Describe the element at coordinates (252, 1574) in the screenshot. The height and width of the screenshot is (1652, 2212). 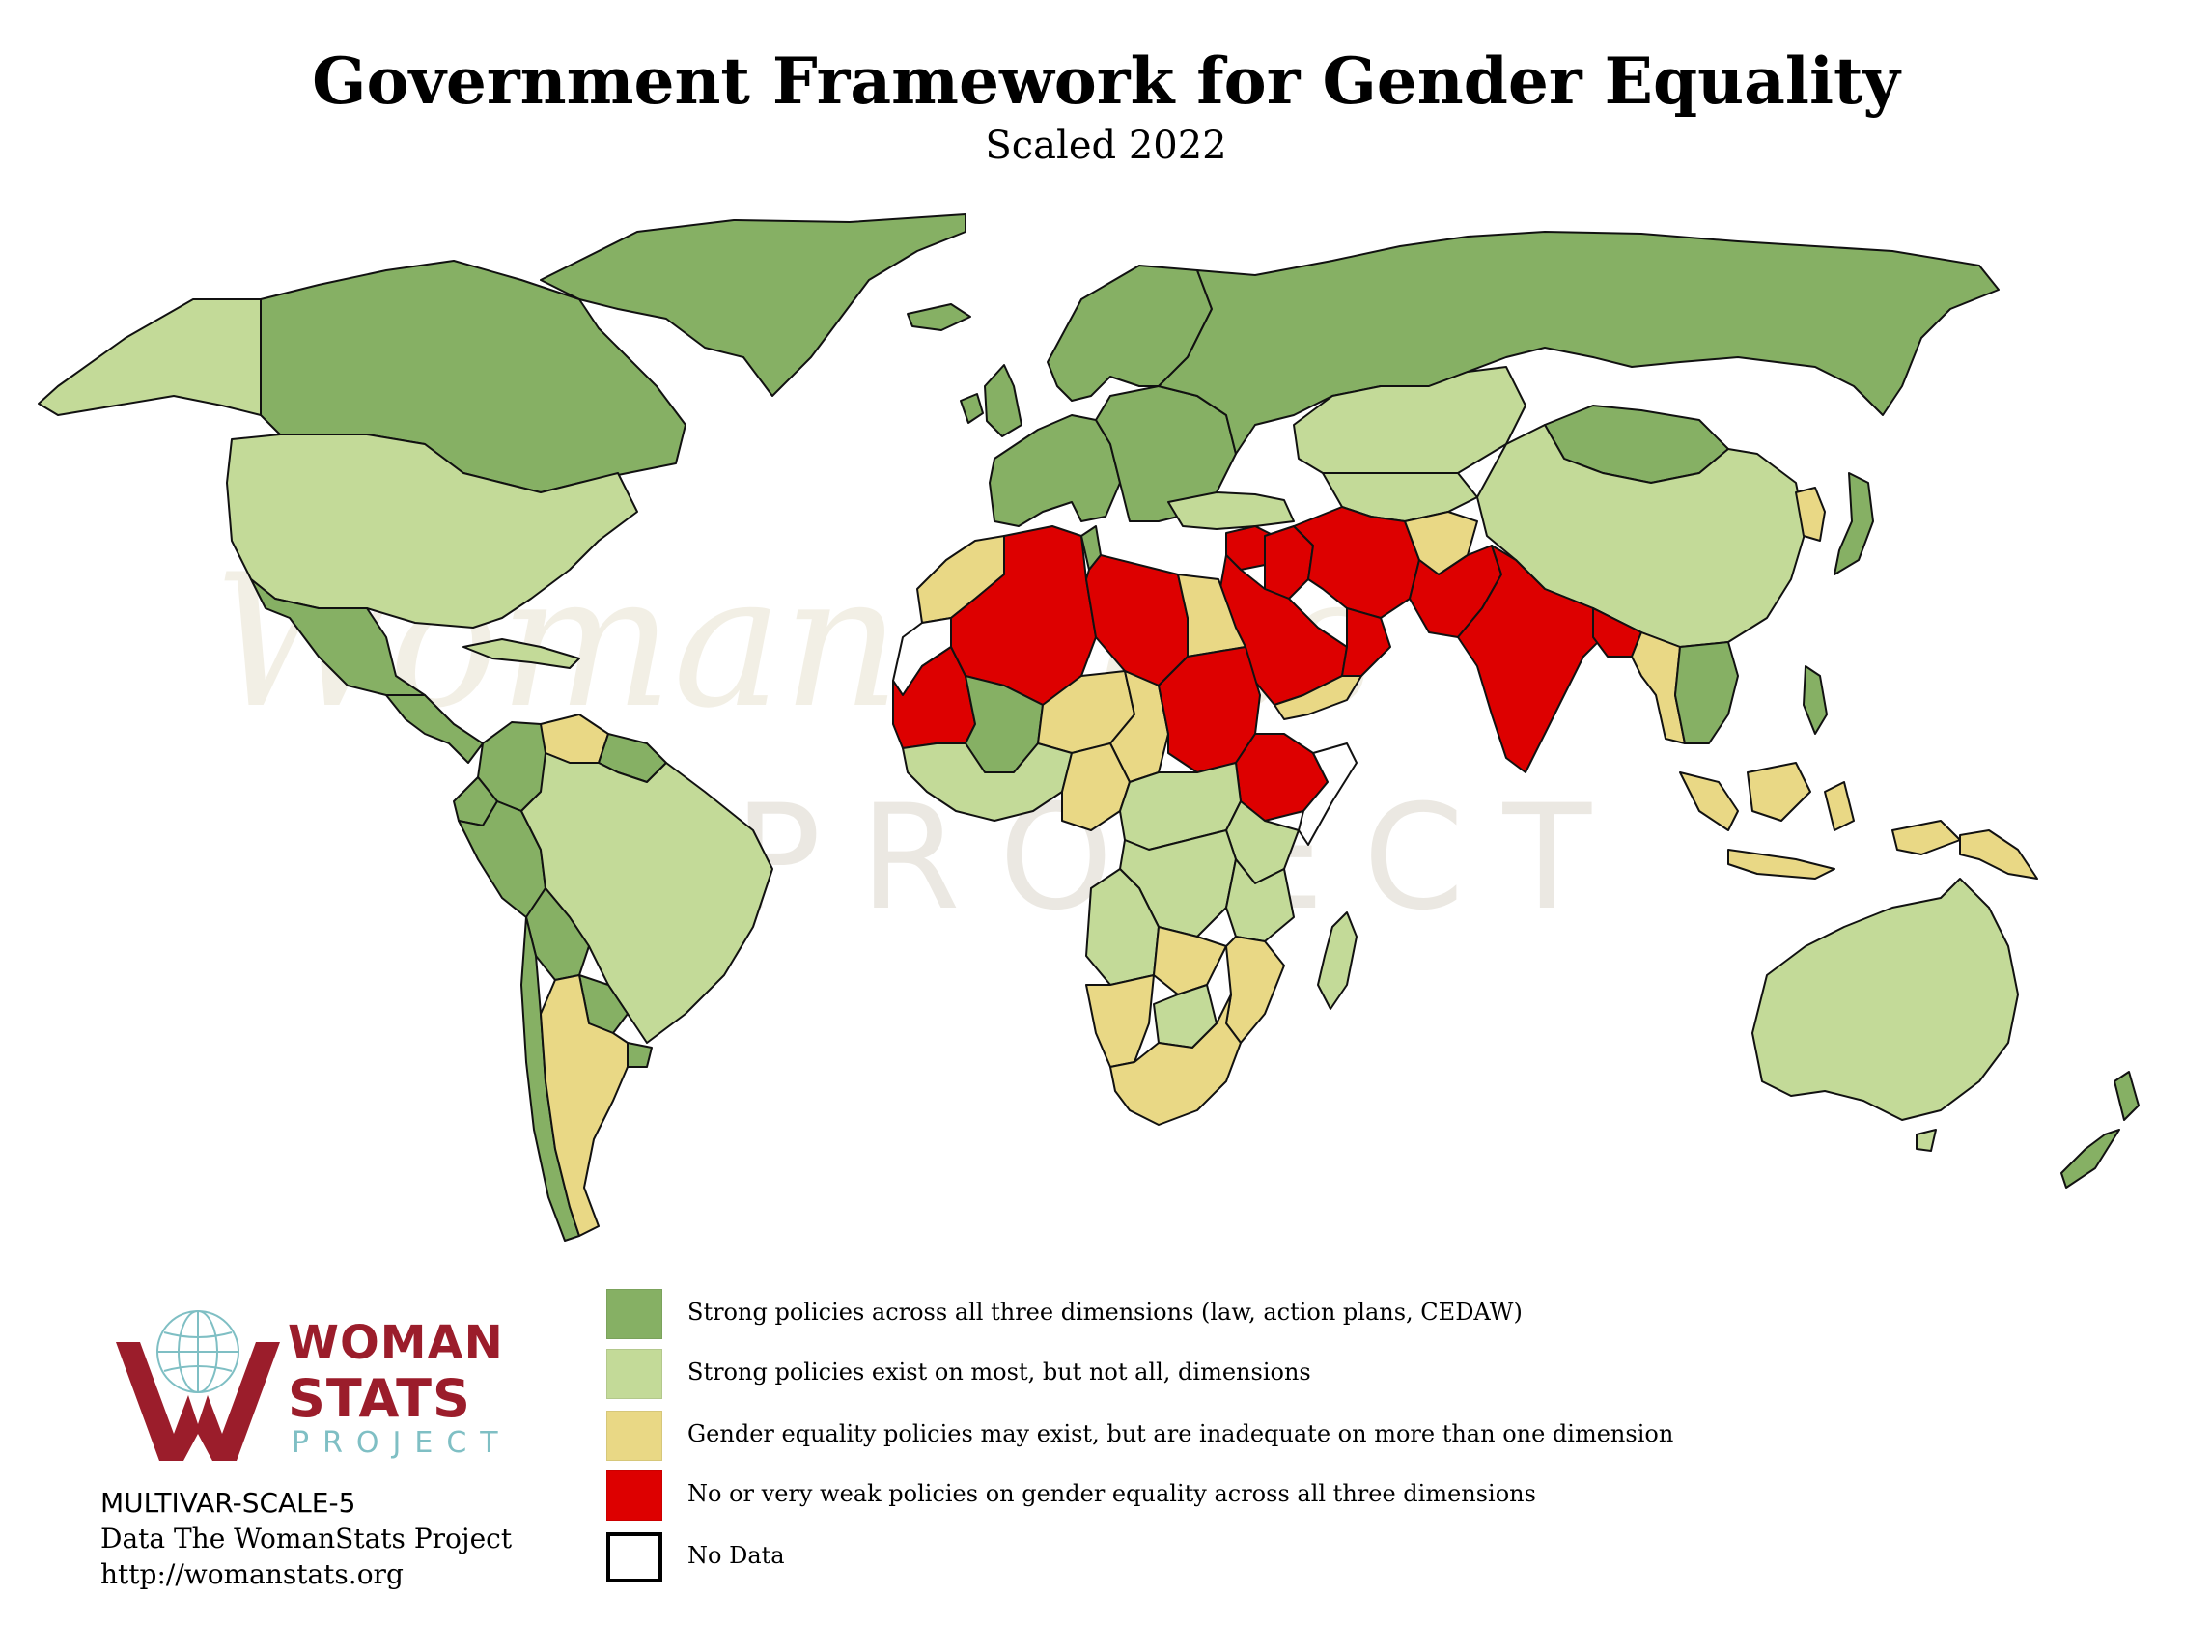
I see `source-url: http://womanstats.org` at that location.